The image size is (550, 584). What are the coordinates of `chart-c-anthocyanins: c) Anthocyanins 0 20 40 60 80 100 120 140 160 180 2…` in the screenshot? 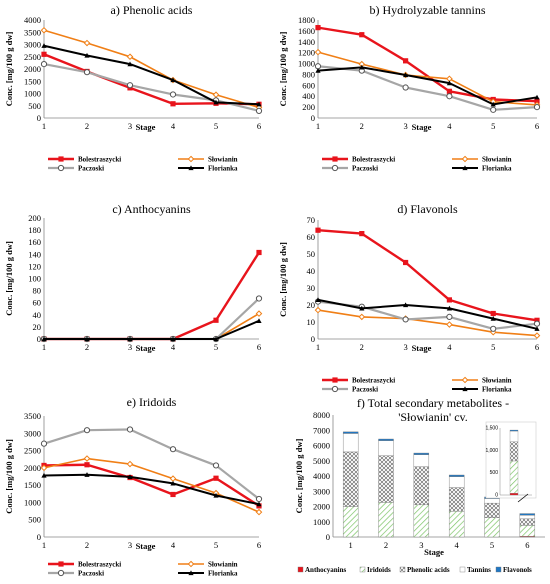 It's located at (133, 277).